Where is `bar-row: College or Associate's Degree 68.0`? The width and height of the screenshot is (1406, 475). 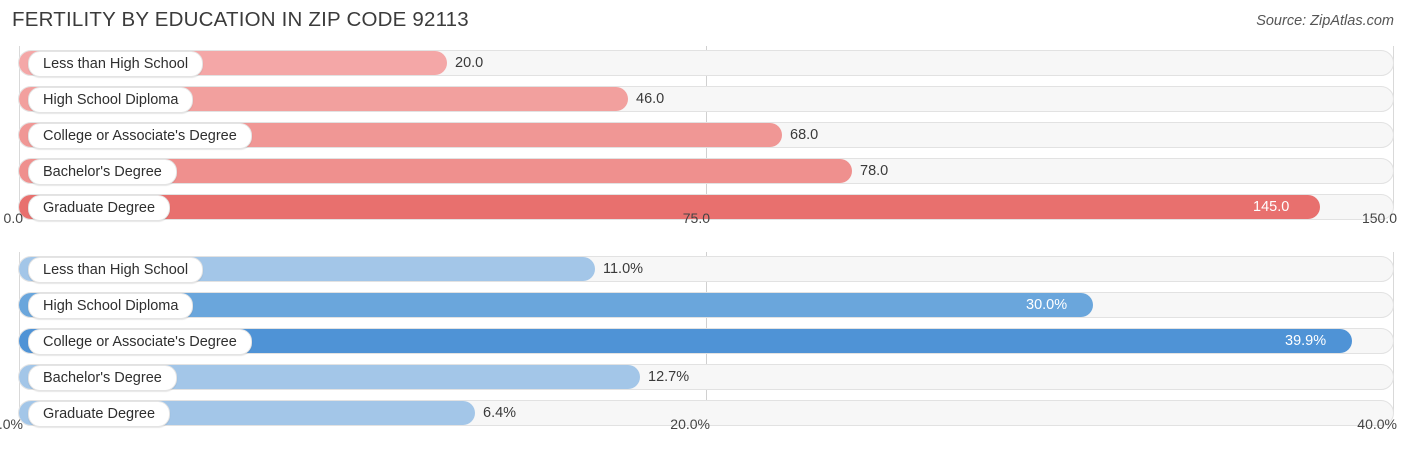 bar-row: College or Associate's Degree 68.0 is located at coordinates (706, 135).